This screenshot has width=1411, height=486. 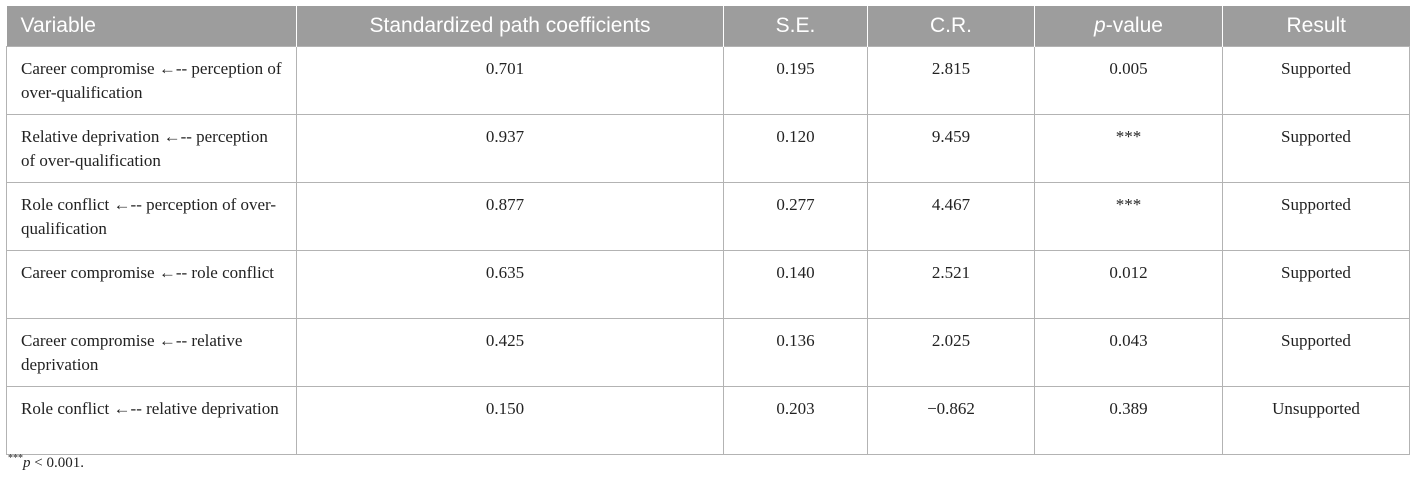 I want to click on cell-variable: Career compromise ←-- role conflict, so click(x=151, y=284).